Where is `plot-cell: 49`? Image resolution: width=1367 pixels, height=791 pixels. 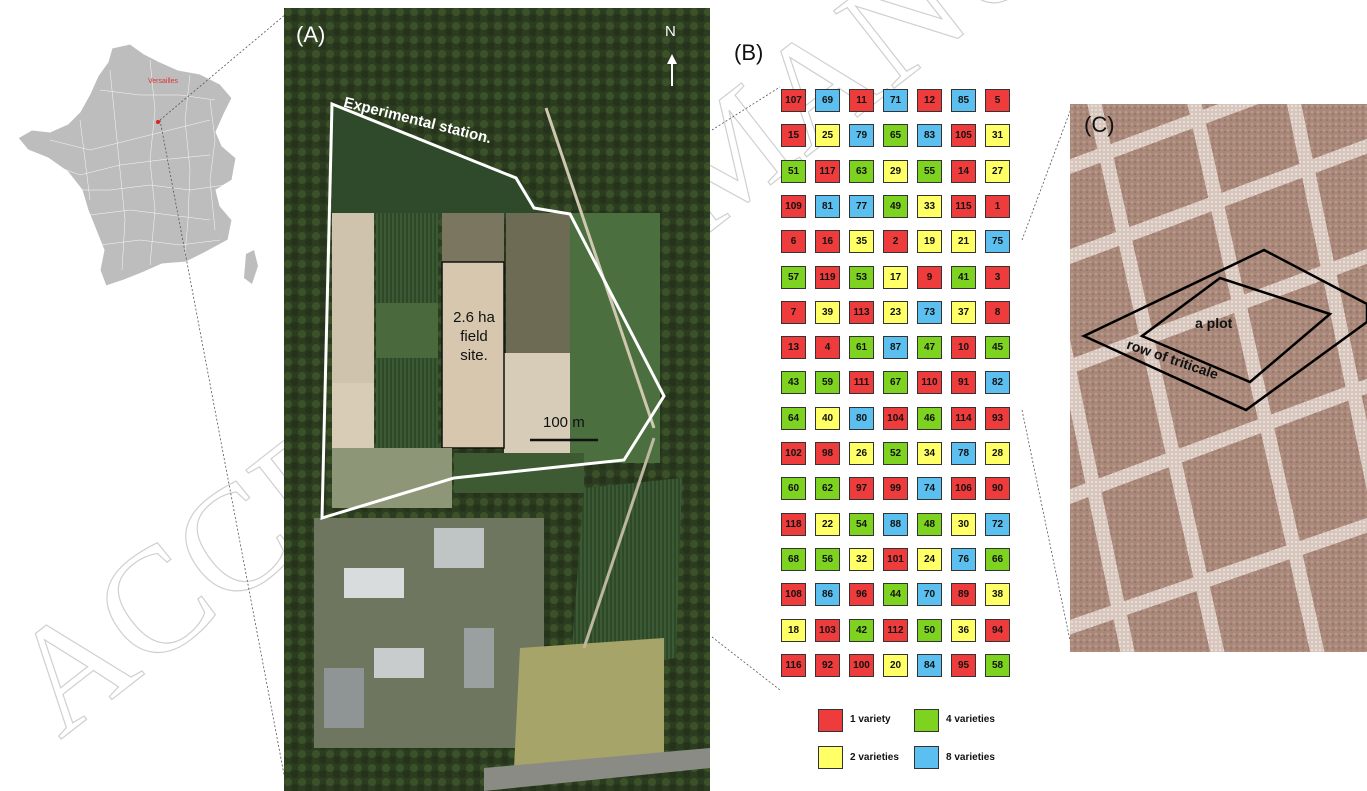 plot-cell: 49 is located at coordinates (895, 206).